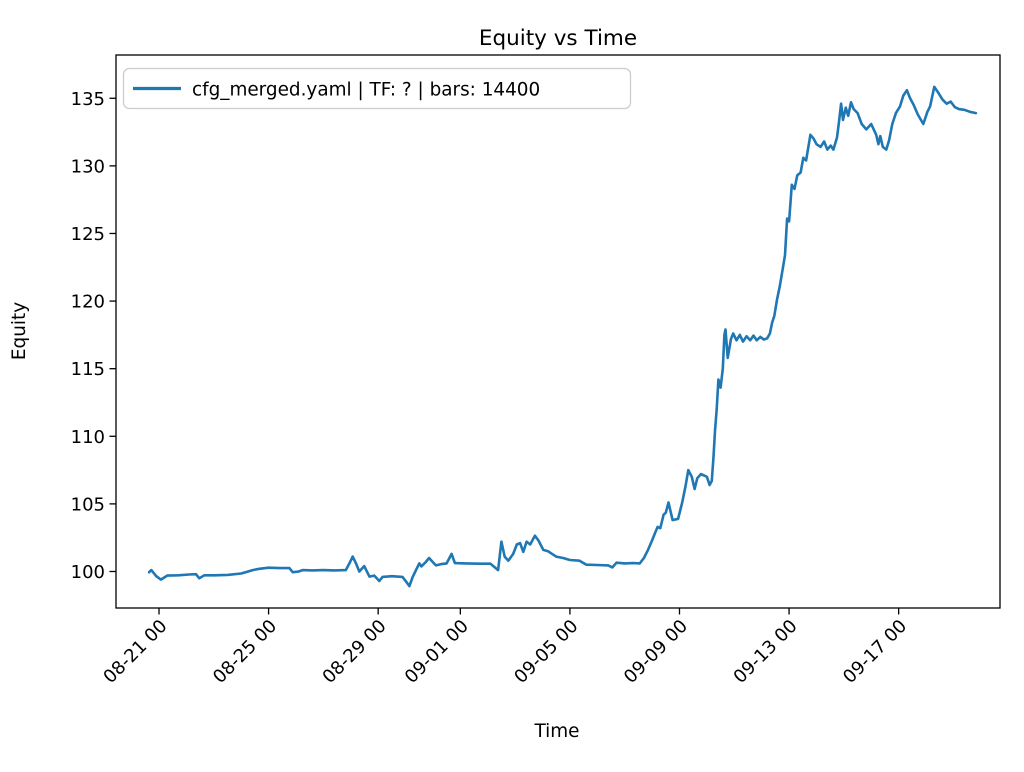 This screenshot has height=772, width=1024. I want to click on x-axis-label: Time, so click(556, 731).